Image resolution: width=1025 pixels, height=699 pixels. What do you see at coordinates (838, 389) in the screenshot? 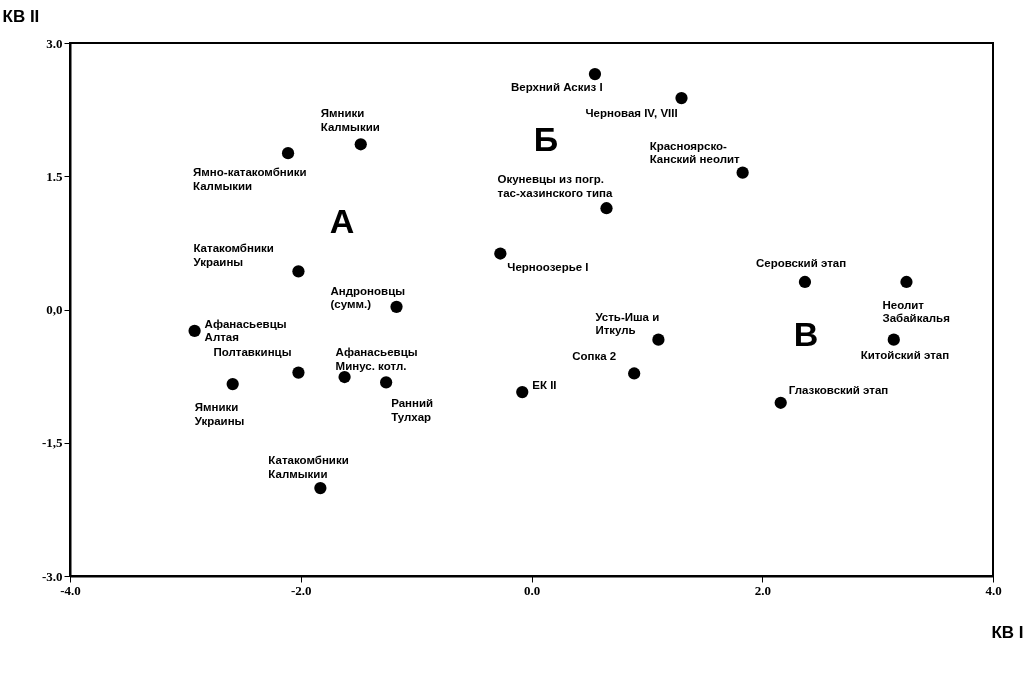
I see `annotation: Глазковский этап` at bounding box center [838, 389].